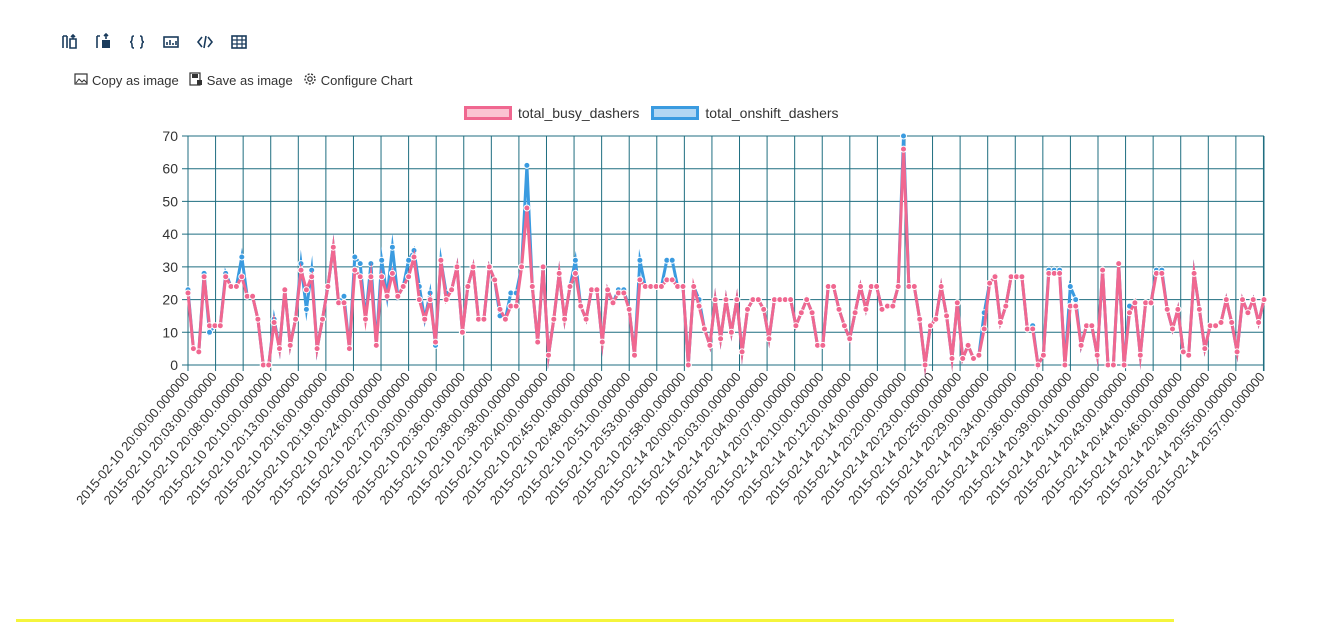  What do you see at coordinates (81, 80) in the screenshot?
I see `image-icon` at bounding box center [81, 80].